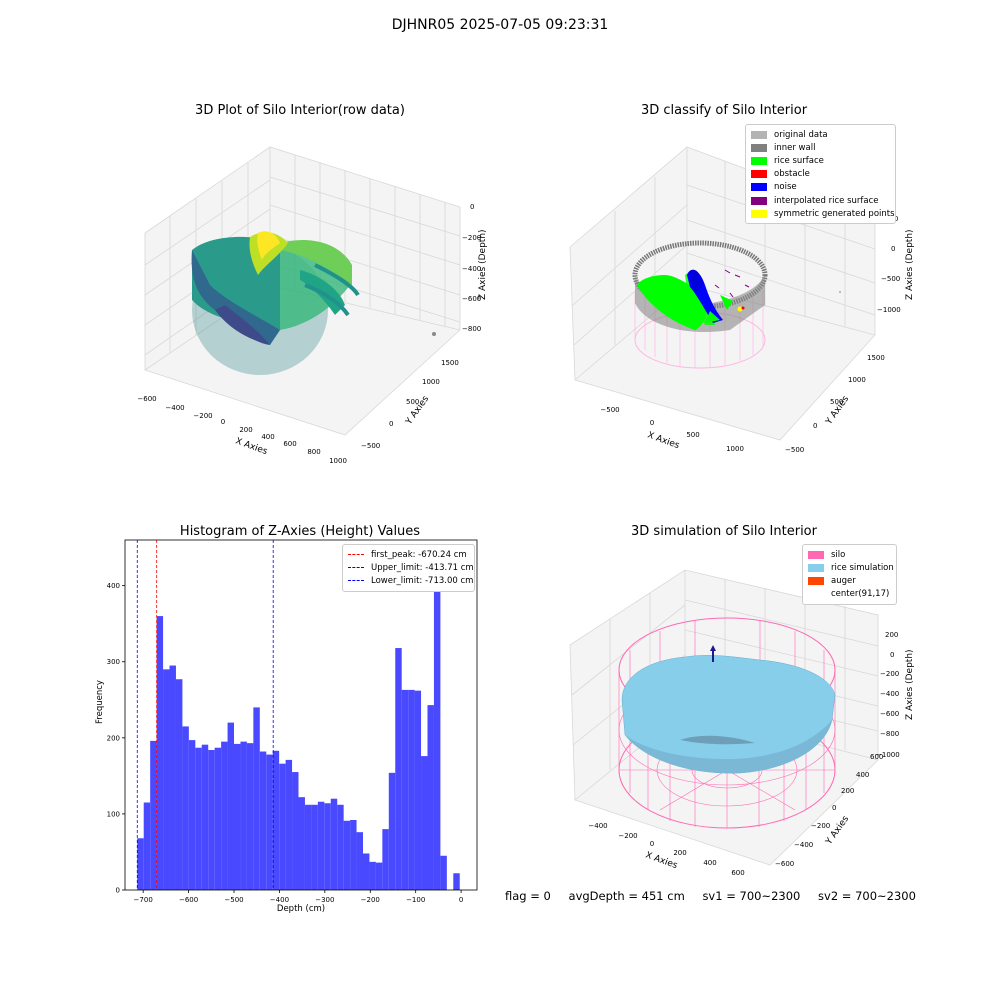  Describe the element at coordinates (313, 452) in the screenshot. I see `svg-text: 800` at that location.